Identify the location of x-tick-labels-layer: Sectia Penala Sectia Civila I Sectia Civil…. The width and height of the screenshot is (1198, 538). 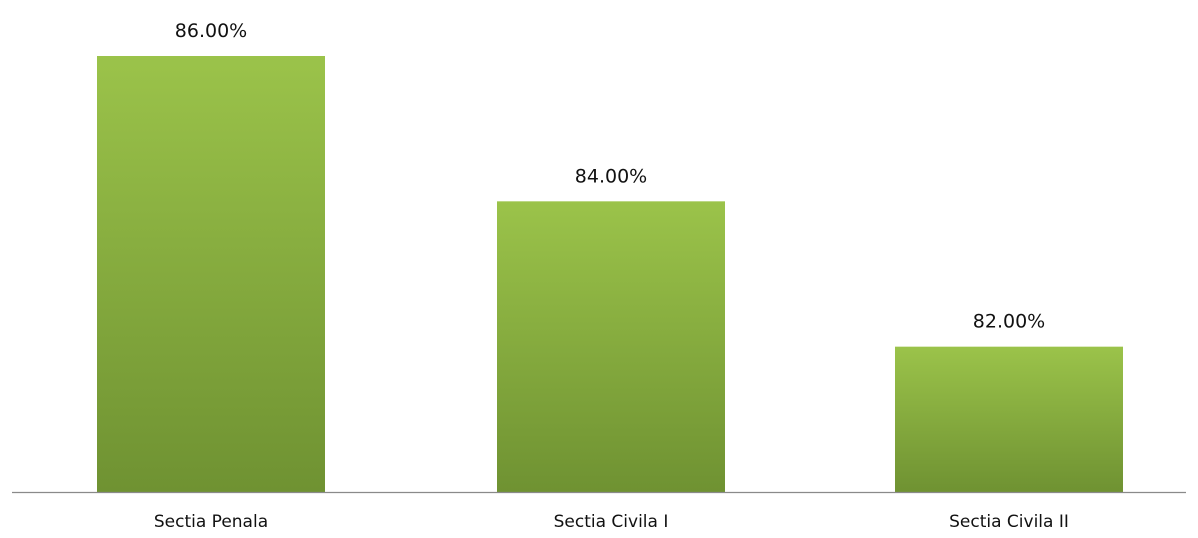
(611, 522).